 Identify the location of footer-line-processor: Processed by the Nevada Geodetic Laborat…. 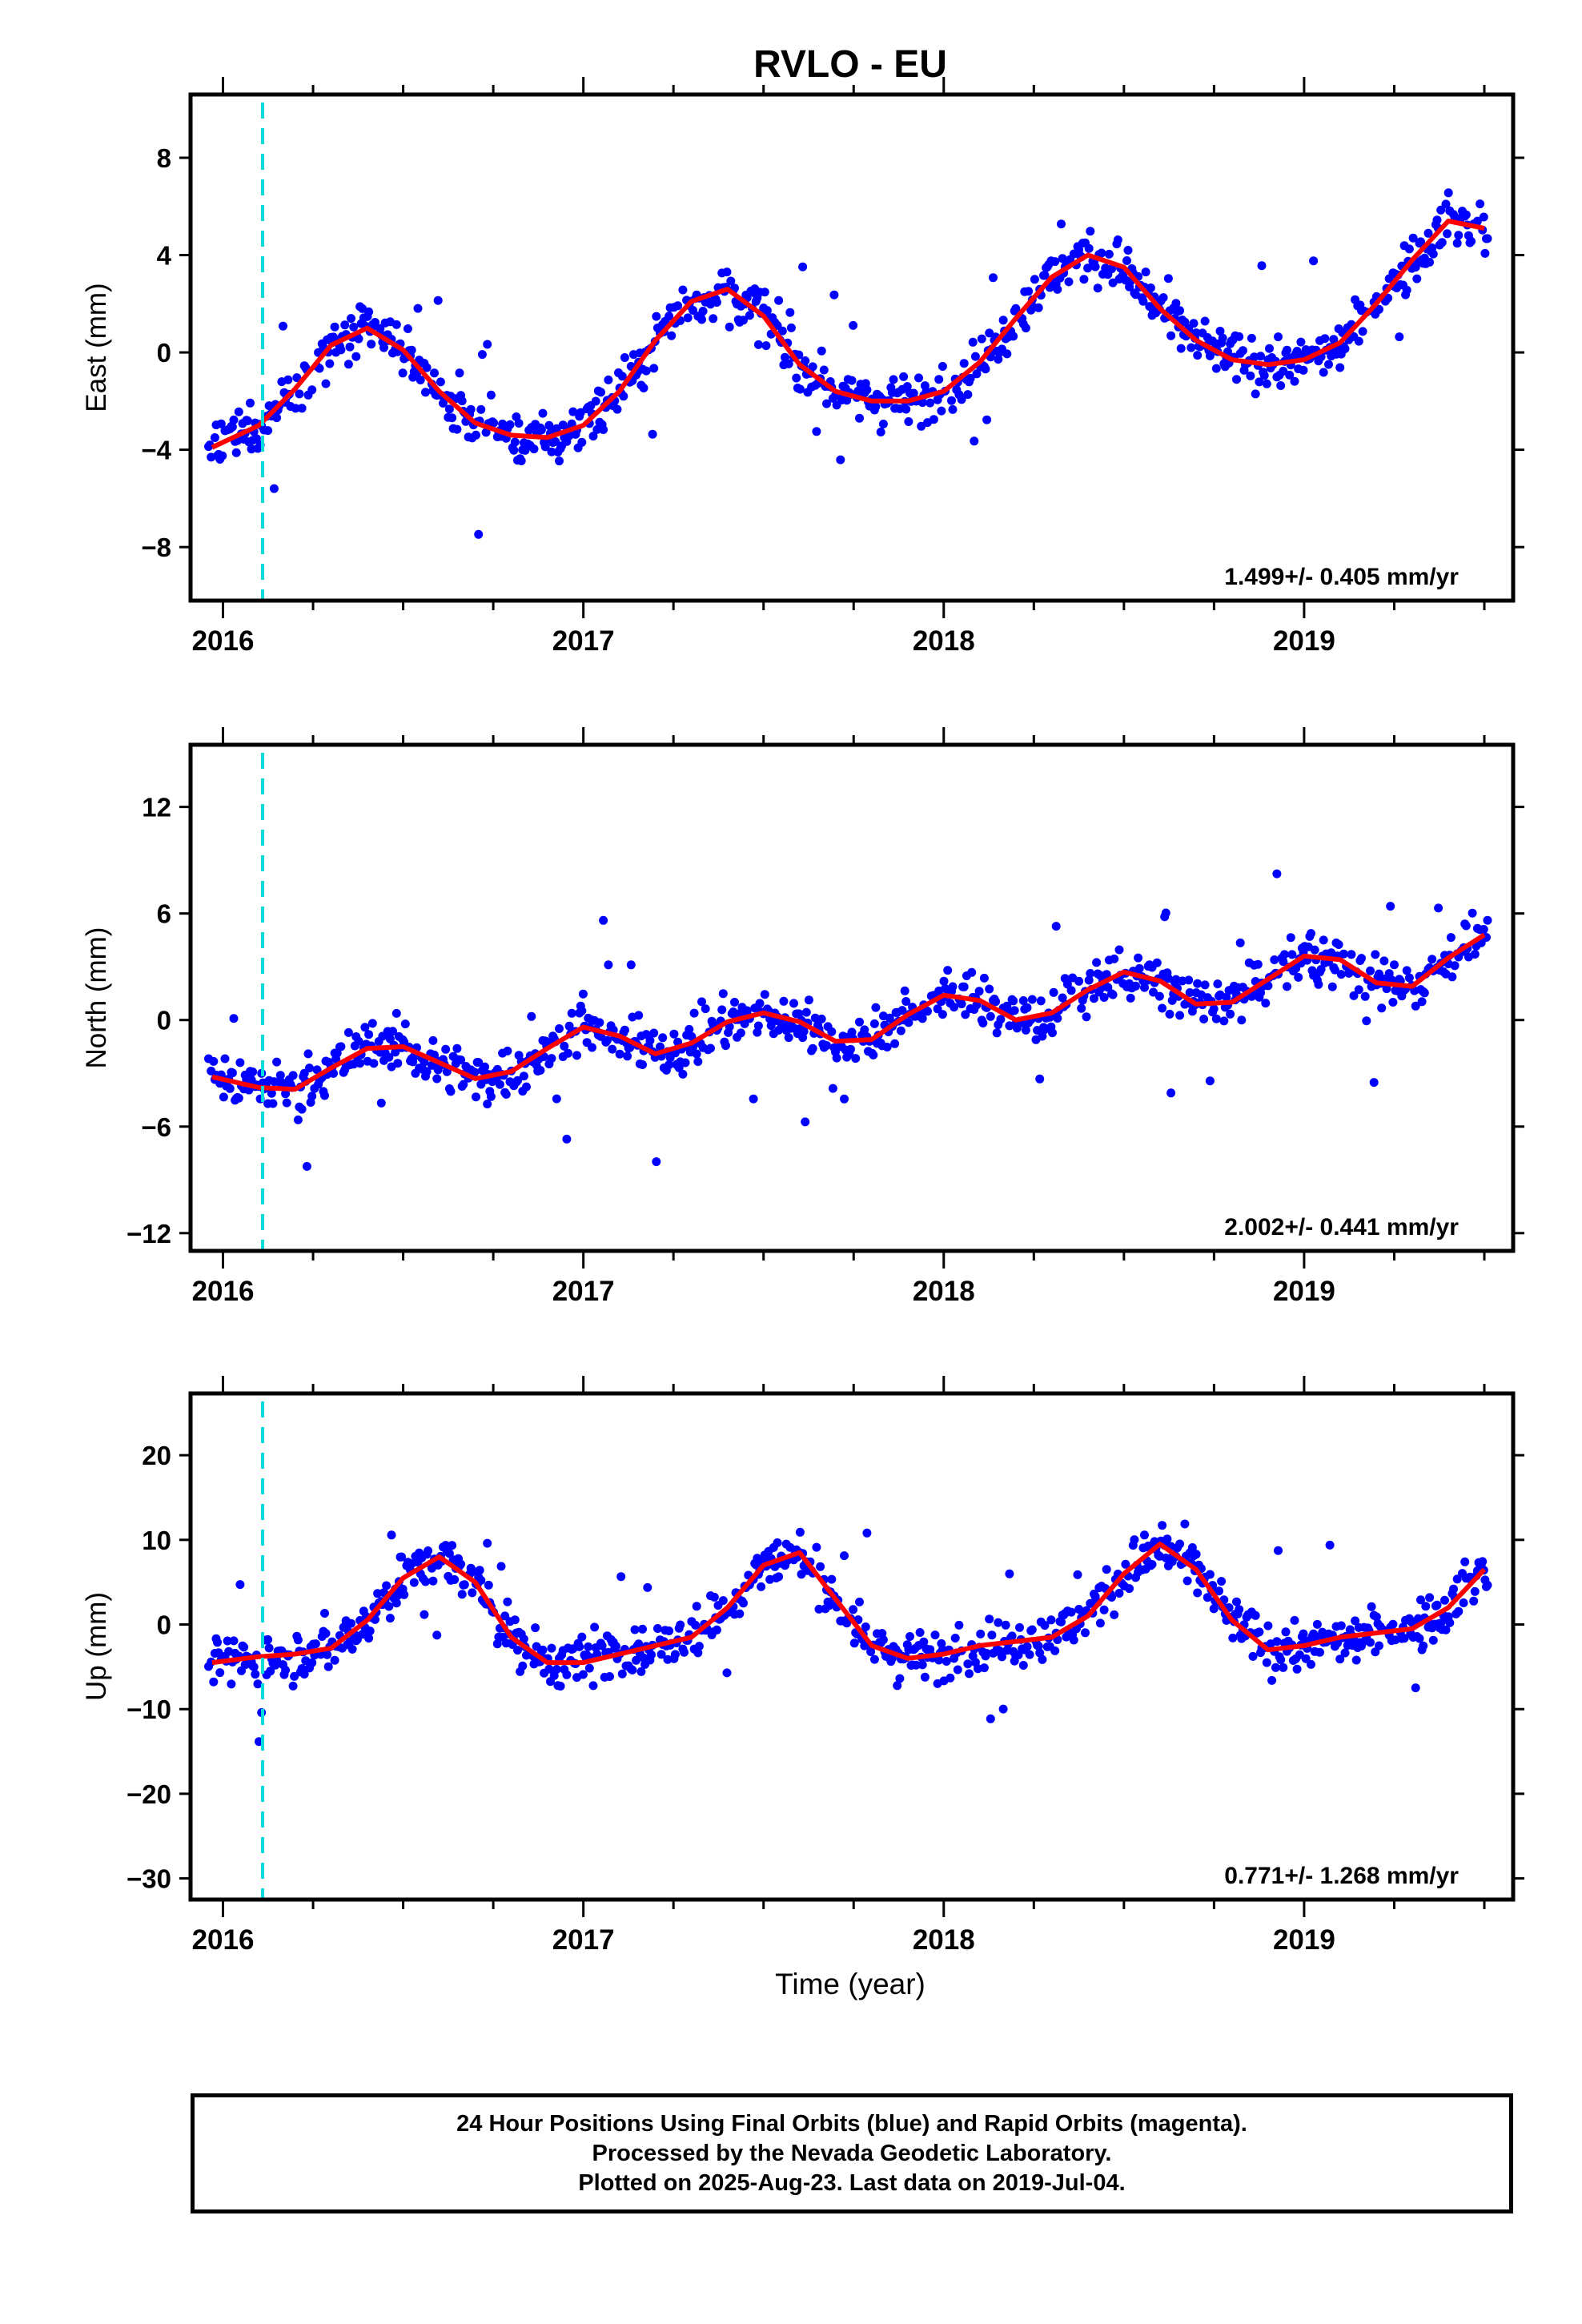
(852, 2153).